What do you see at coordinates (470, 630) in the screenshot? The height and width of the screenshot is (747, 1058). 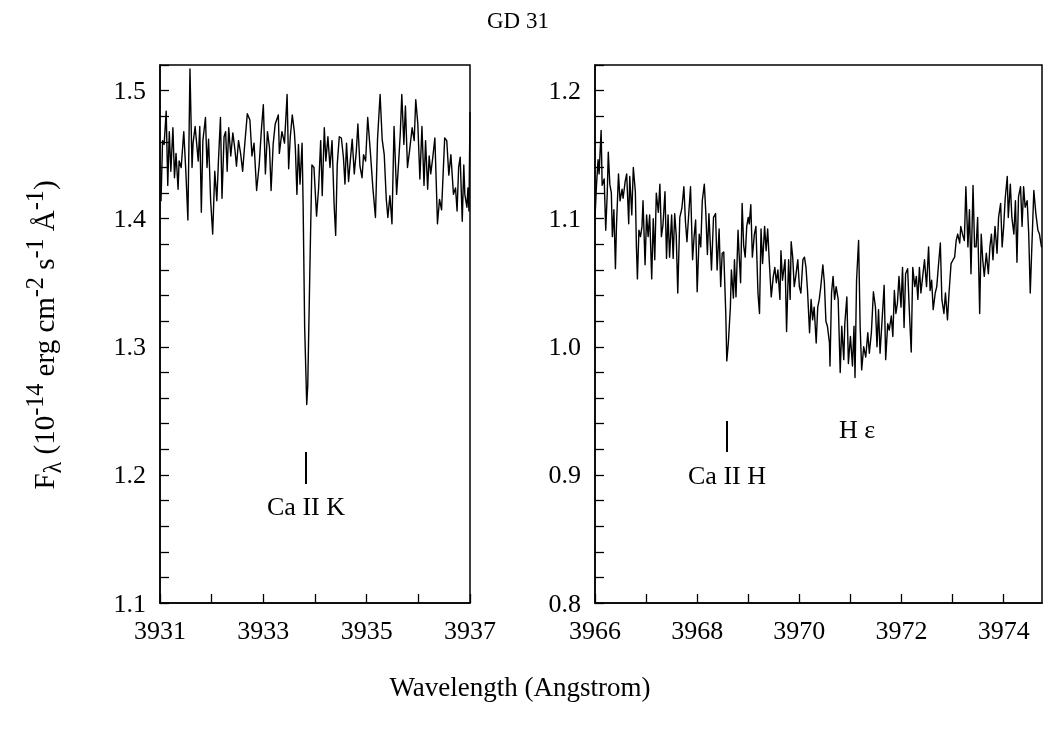 I see `x-tick-label: 3937` at bounding box center [470, 630].